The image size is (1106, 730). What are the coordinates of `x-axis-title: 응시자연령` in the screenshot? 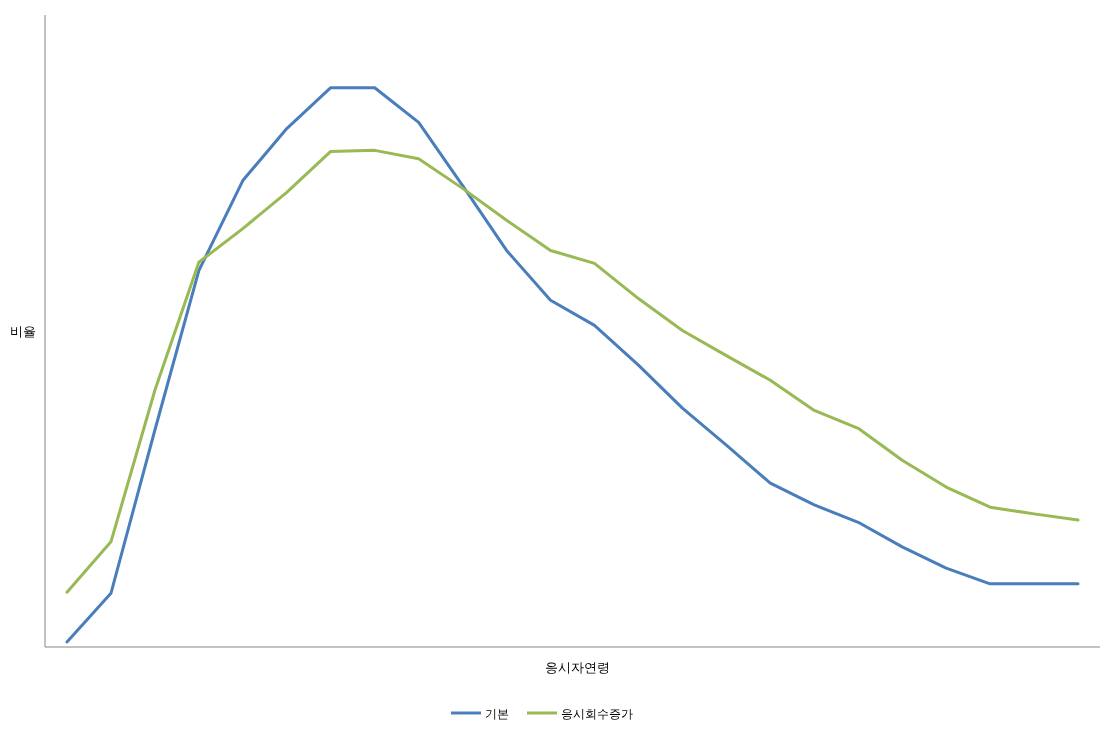 It's located at (577, 667).